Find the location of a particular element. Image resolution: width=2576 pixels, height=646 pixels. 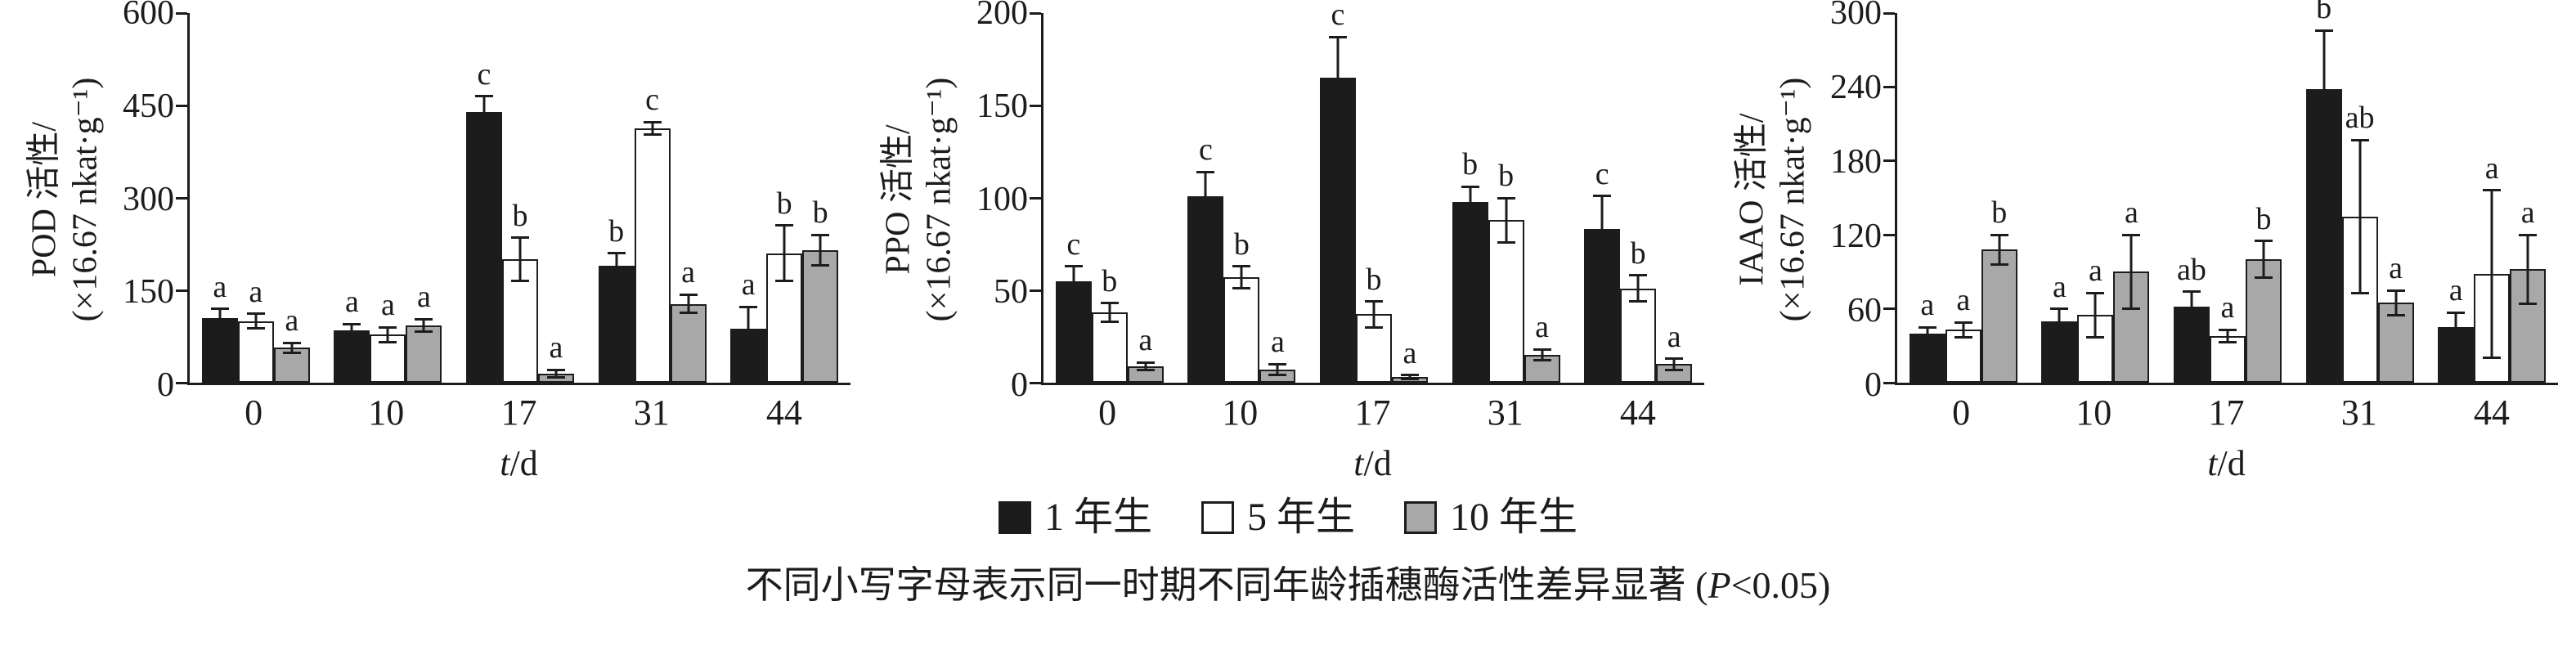

x-axis-ticks: 0 10 17 31 44 is located at coordinates (2226, 408).